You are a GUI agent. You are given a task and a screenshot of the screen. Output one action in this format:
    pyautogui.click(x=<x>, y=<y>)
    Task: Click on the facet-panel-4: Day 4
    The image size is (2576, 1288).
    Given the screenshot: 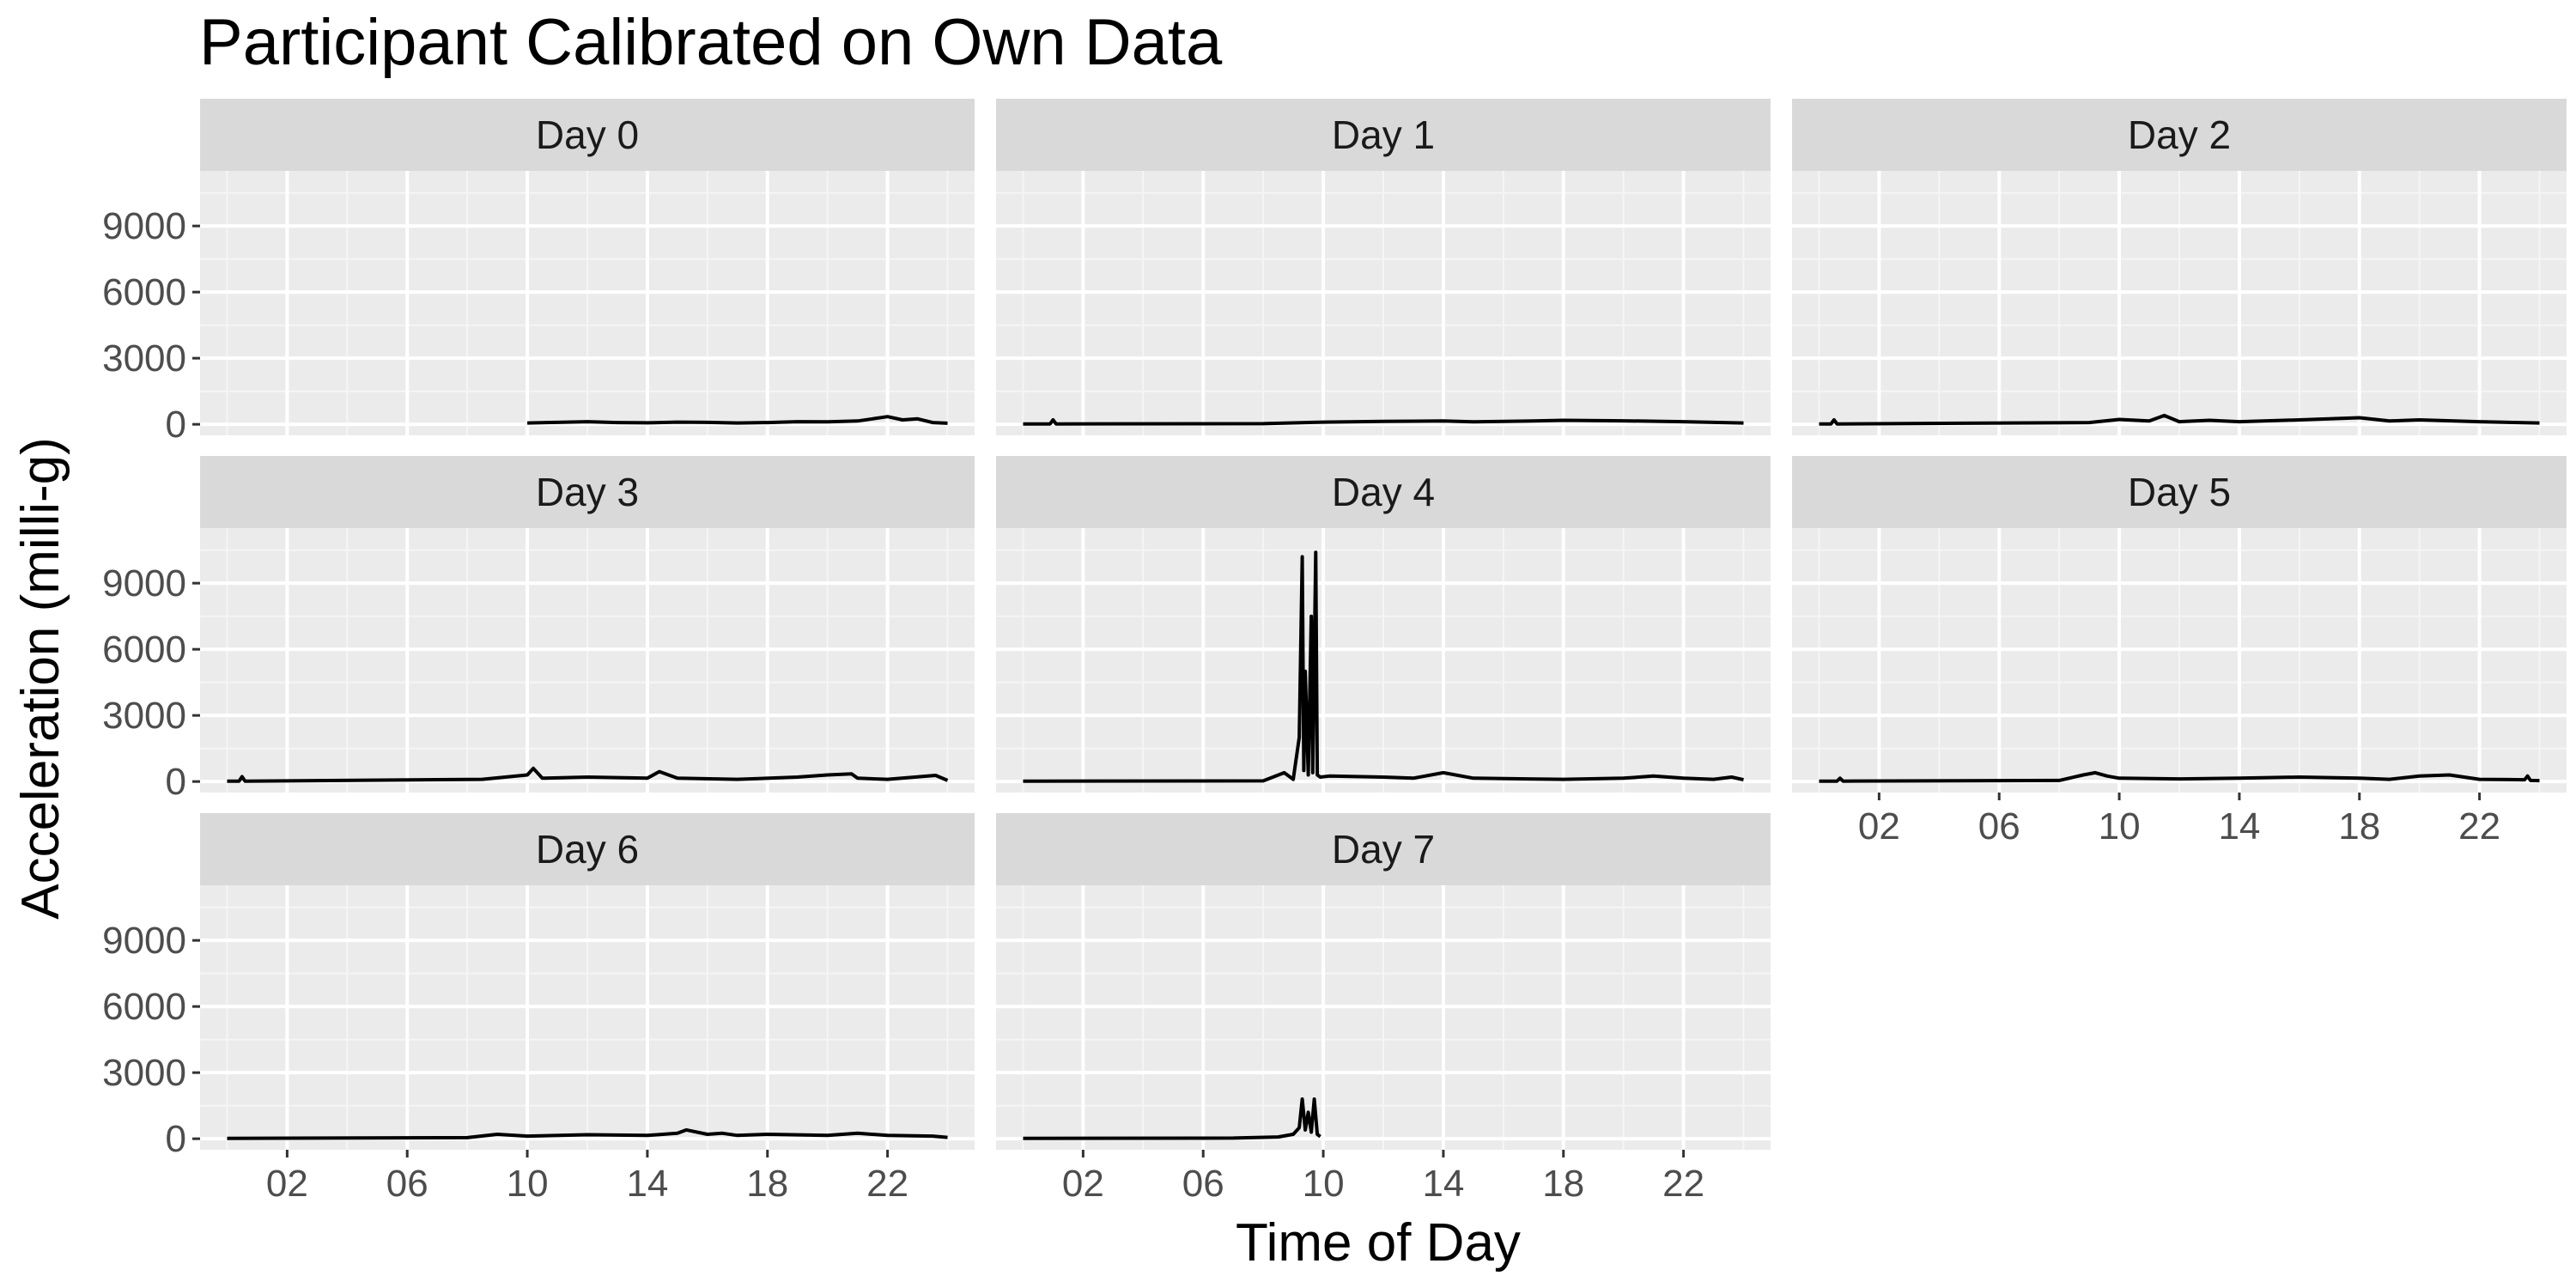 What is the action you would take?
    pyautogui.click(x=1383, y=625)
    